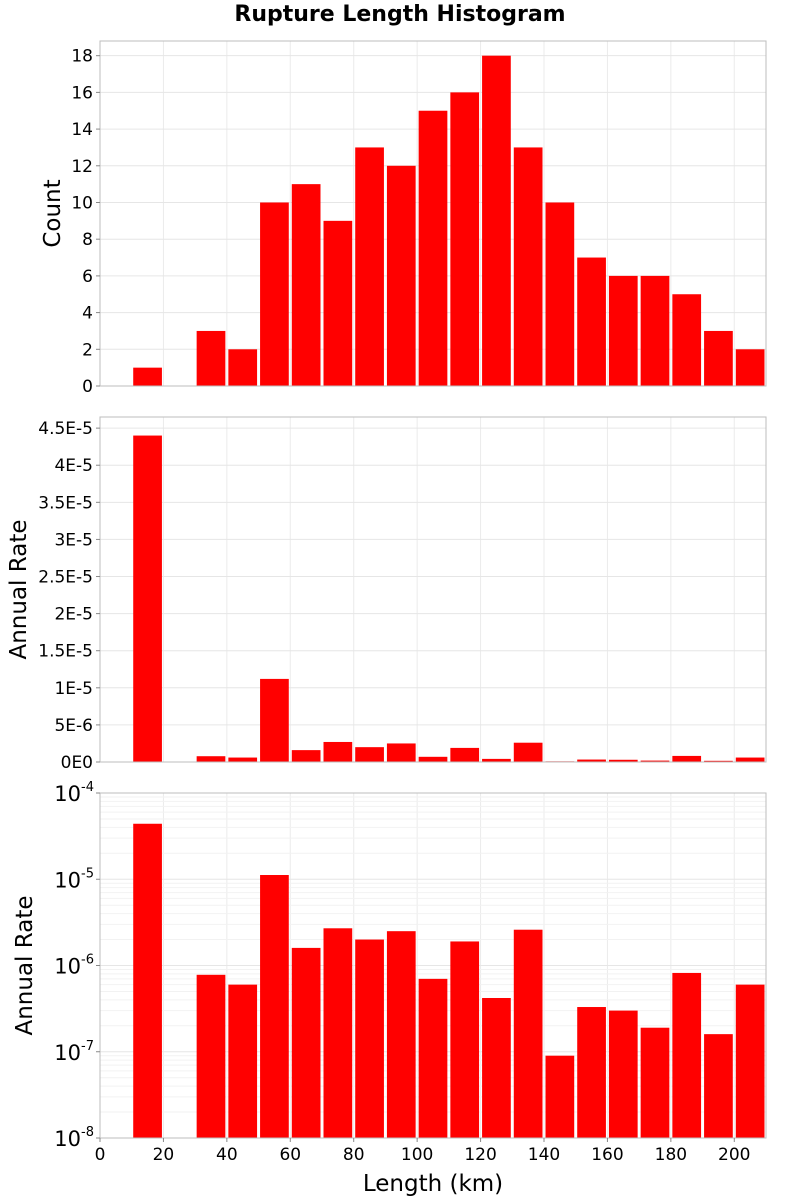 The height and width of the screenshot is (1200, 800). Describe the element at coordinates (417, 1155) in the screenshot. I see `x-tick-label: 100` at that location.